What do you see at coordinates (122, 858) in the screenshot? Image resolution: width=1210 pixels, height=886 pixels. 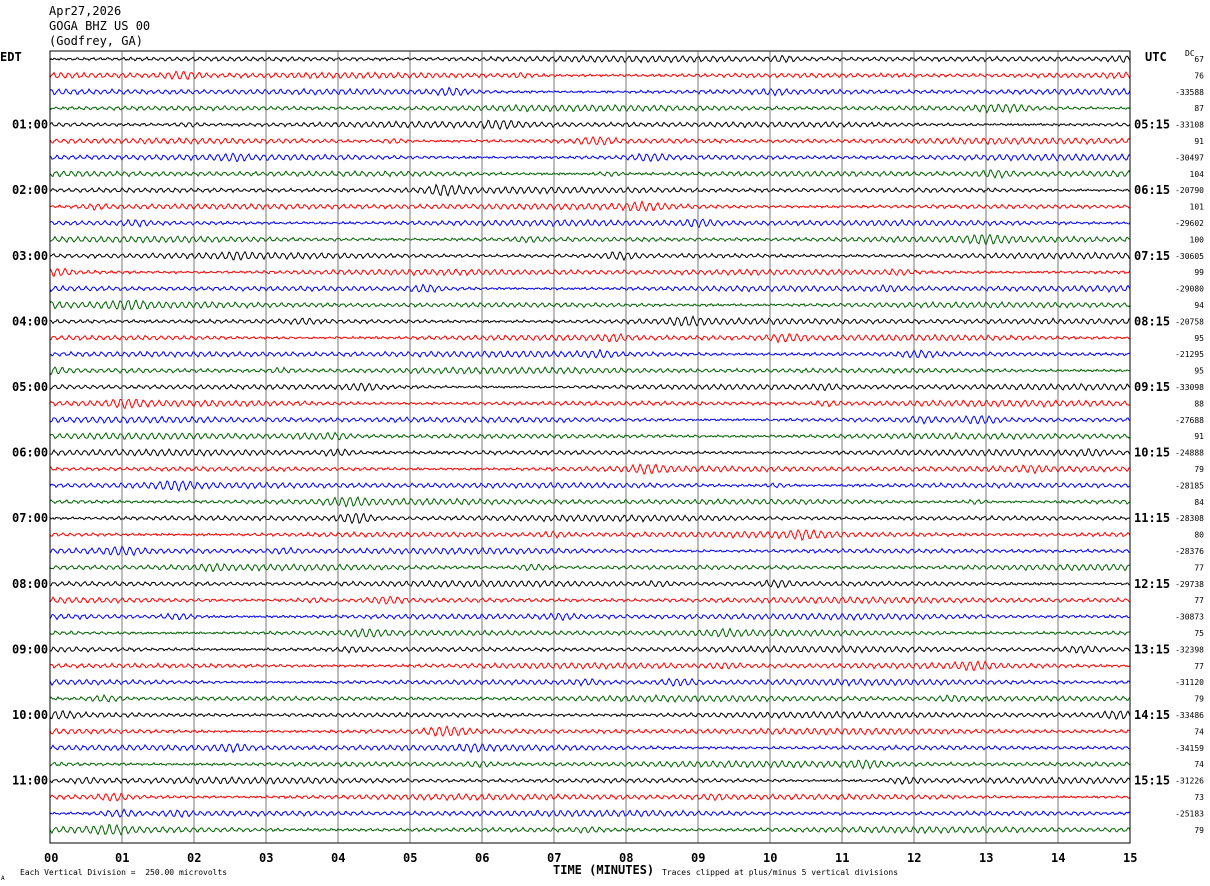 I see `x-tick-label: 01` at bounding box center [122, 858].